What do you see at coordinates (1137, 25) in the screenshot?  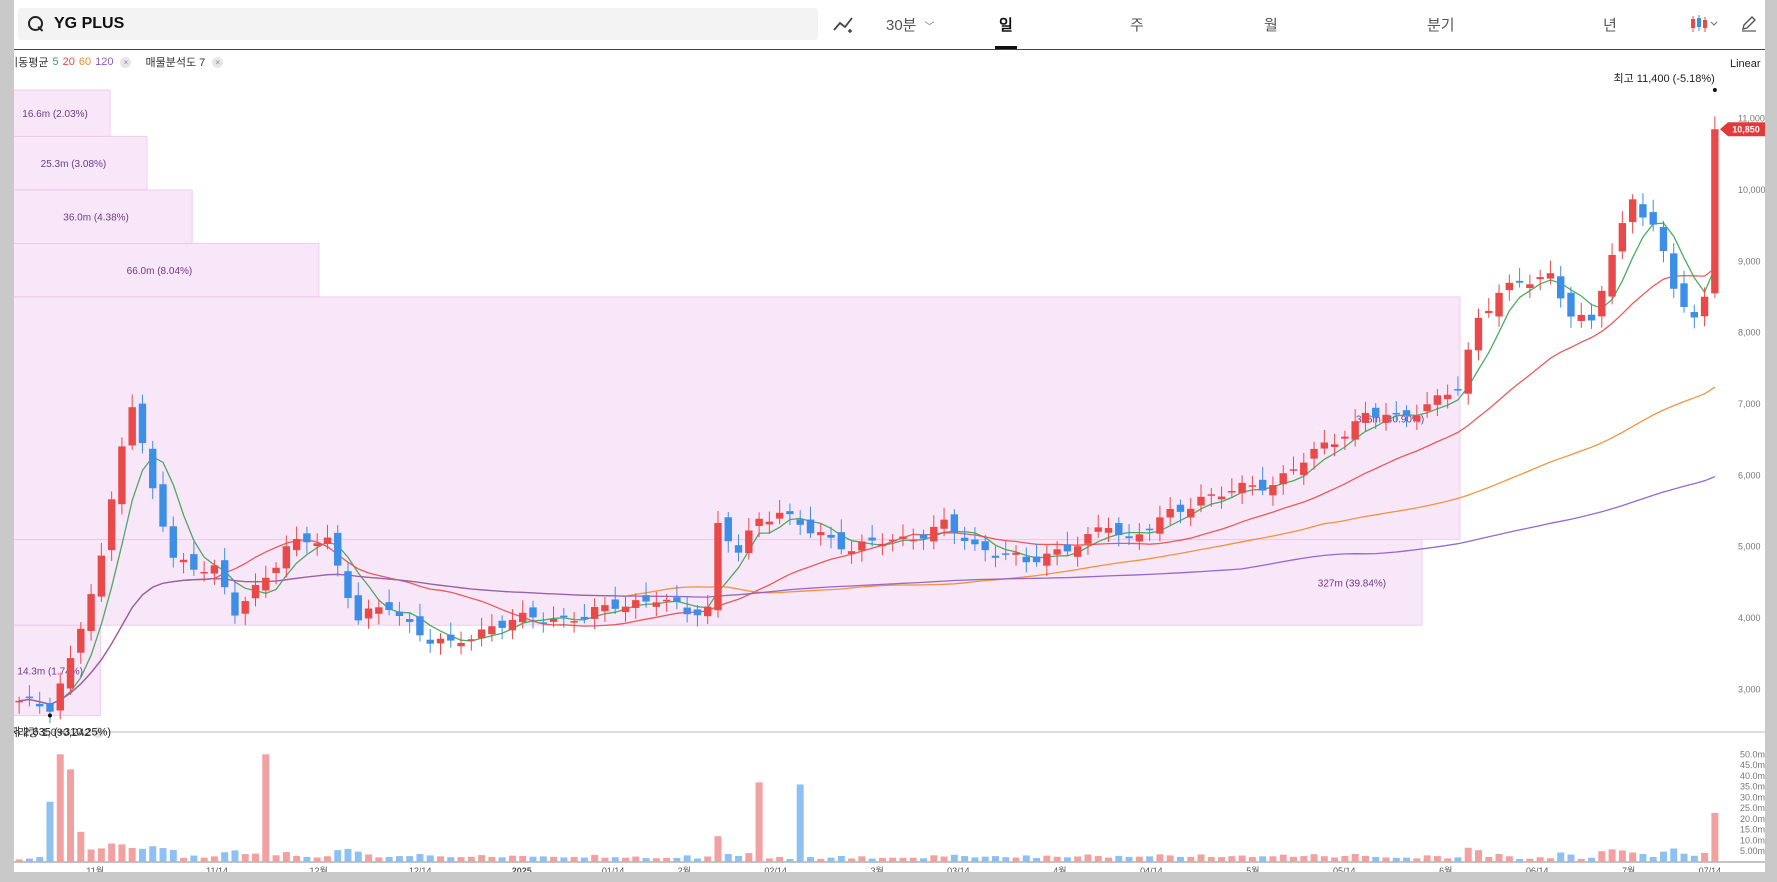 I see `interval-tab-week: 주` at bounding box center [1137, 25].